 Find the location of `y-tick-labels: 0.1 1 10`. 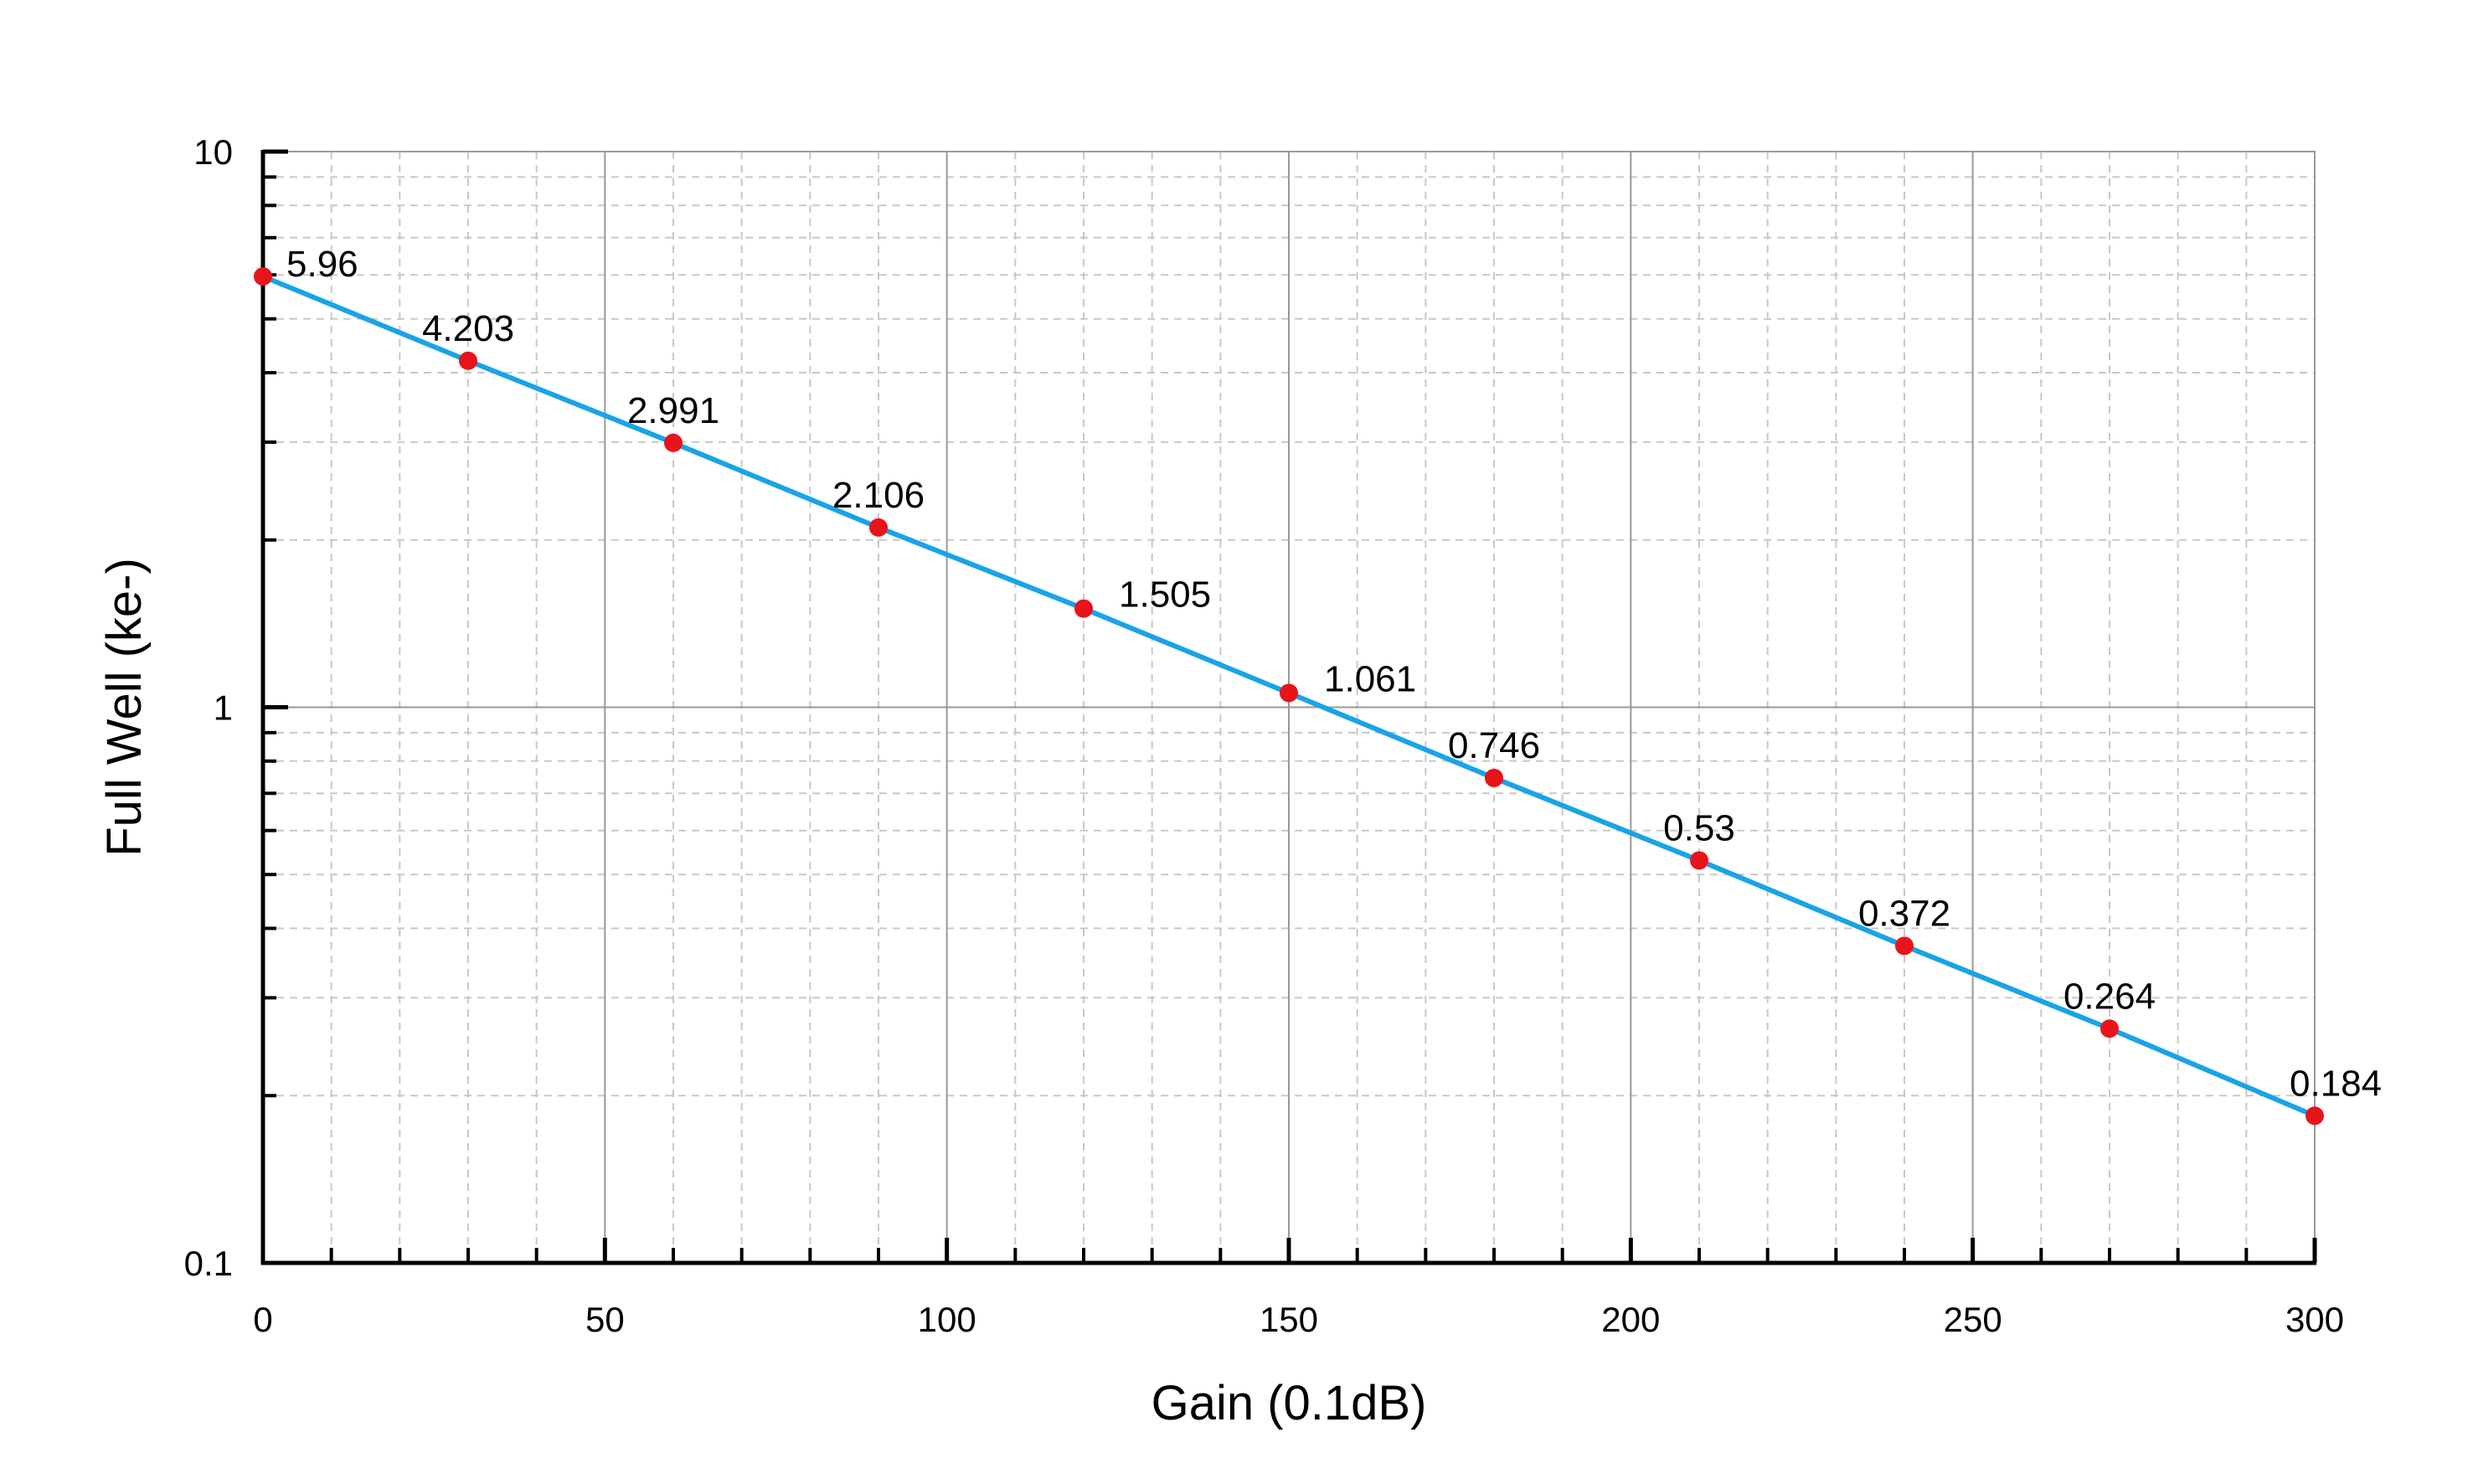

y-tick-labels: 0.1 1 10 is located at coordinates (208, 707).